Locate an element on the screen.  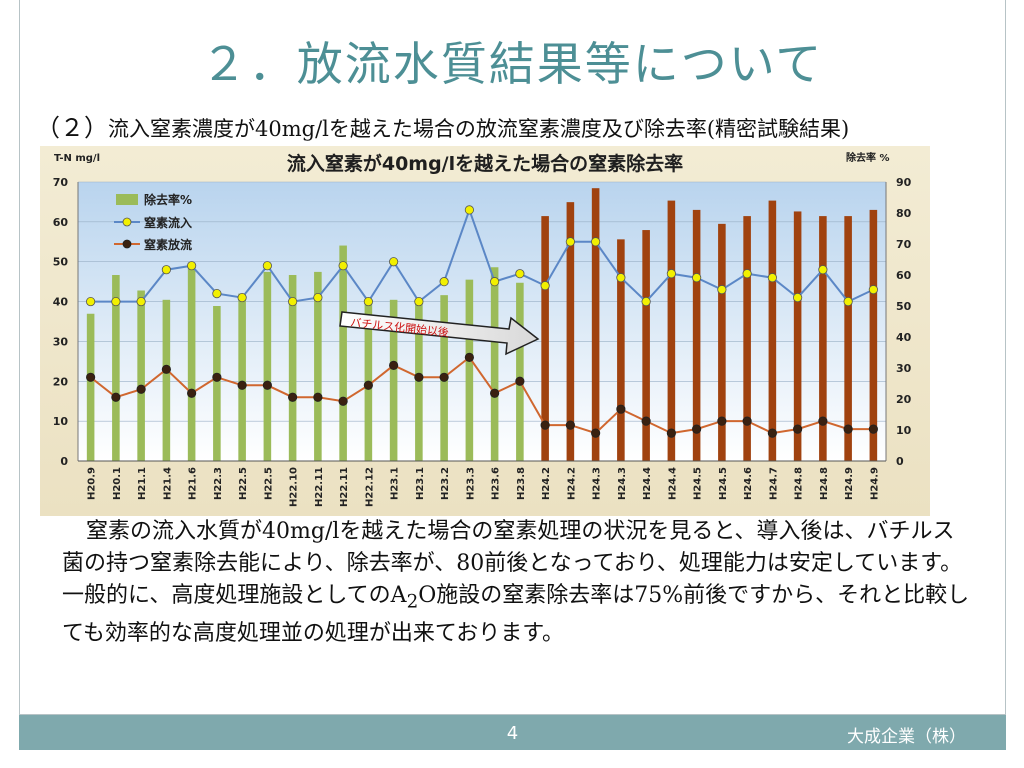
x-tick-label: H24.5 is located at coordinates (723, 483).